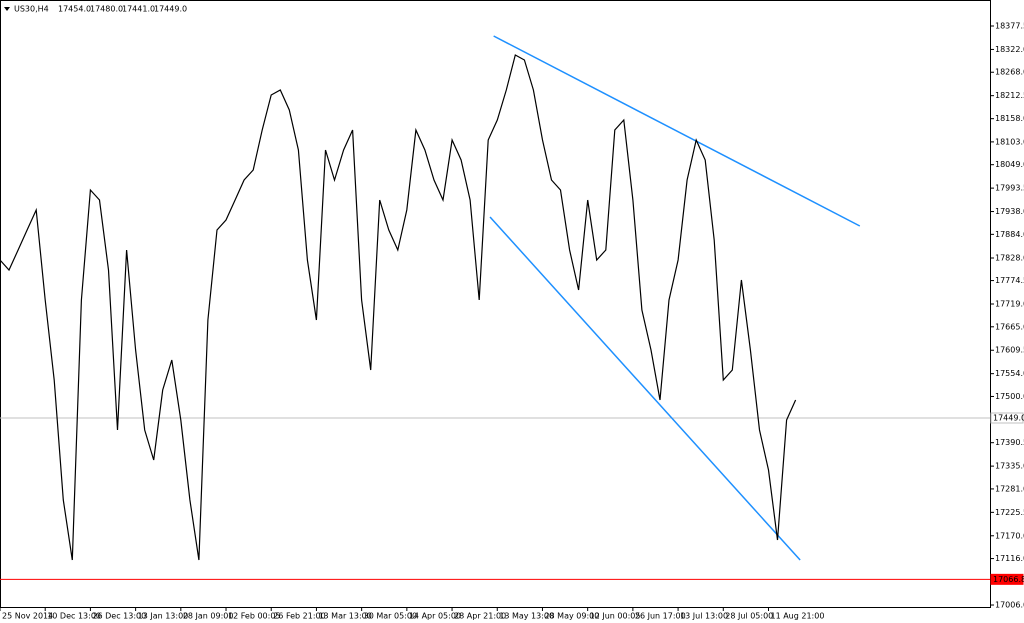  What do you see at coordinates (1009, 234) in the screenshot?
I see `y-tick-label: 17884.0` at bounding box center [1009, 234].